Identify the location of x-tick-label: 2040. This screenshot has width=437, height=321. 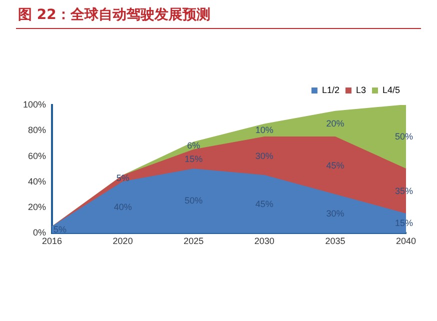
(406, 241).